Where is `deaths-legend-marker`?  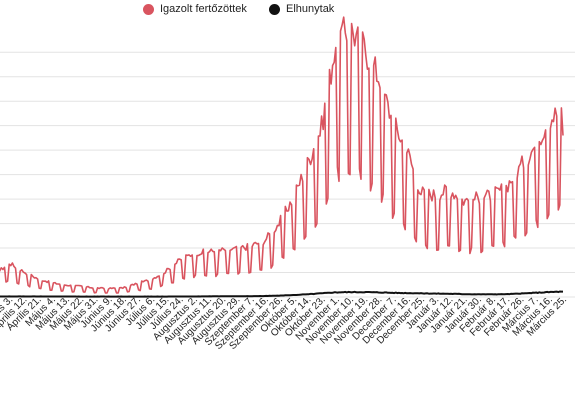
deaths-legend-marker is located at coordinates (274, 9).